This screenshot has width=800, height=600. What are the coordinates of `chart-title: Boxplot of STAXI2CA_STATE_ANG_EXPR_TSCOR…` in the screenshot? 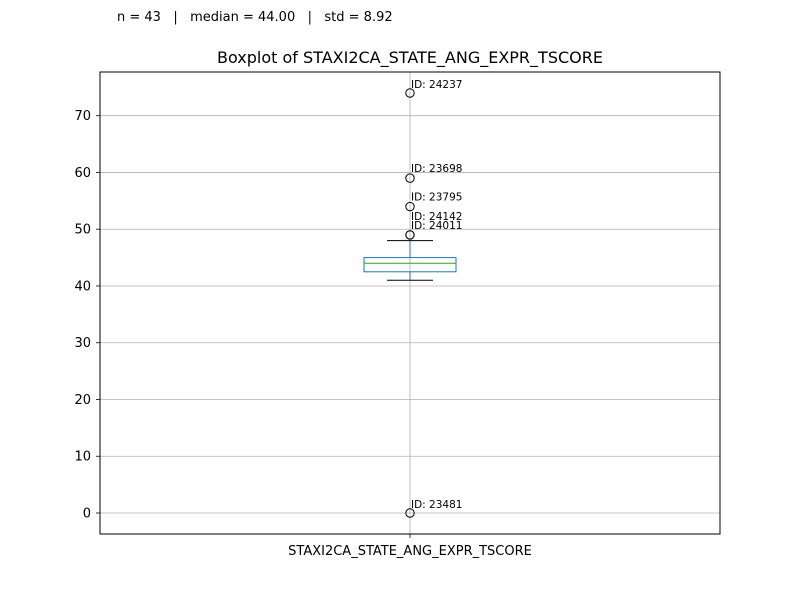 It's located at (410, 57).